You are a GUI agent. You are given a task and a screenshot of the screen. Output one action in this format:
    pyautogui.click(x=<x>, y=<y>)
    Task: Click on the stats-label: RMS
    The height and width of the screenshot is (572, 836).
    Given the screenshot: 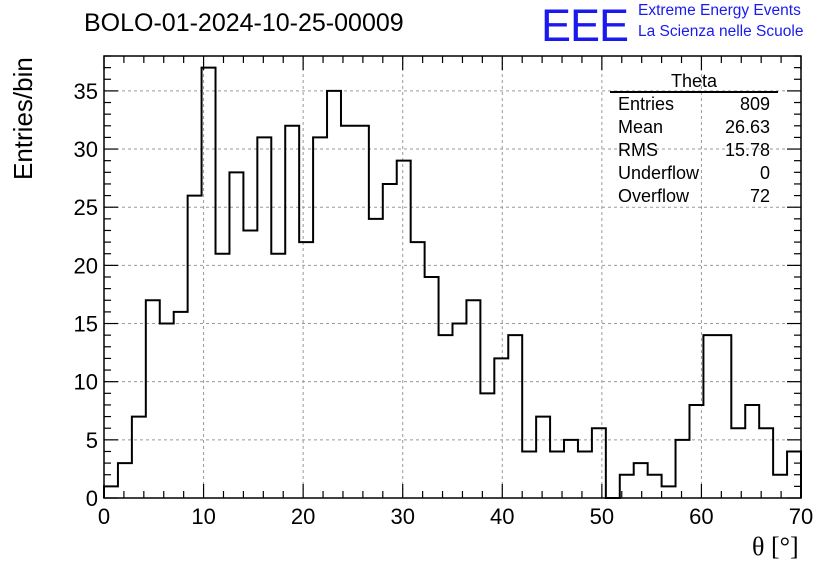 What is the action you would take?
    pyautogui.click(x=638, y=150)
    